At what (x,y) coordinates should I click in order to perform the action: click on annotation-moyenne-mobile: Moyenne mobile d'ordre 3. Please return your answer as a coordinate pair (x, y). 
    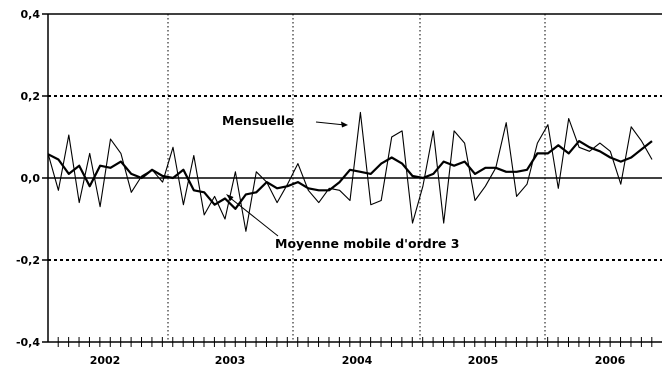
    Looking at the image, I should click on (367, 243).